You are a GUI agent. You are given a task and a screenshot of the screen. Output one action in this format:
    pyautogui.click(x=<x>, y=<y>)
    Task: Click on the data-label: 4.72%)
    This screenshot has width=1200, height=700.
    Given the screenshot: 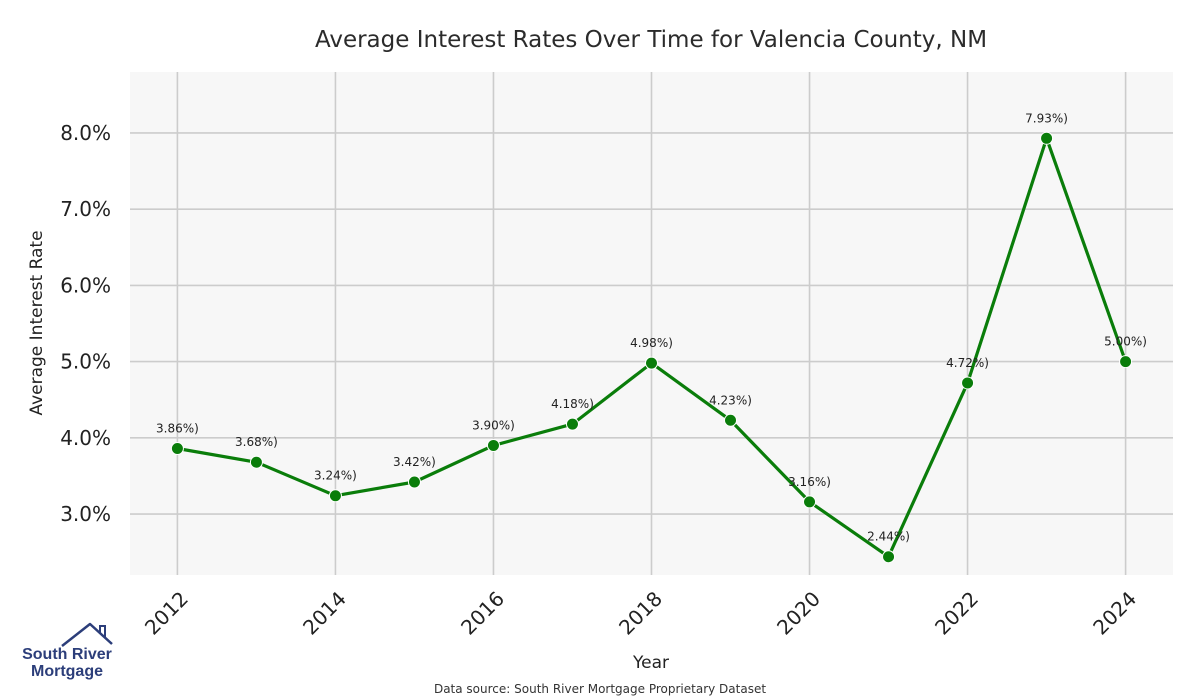 What is the action you would take?
    pyautogui.click(x=967, y=363)
    